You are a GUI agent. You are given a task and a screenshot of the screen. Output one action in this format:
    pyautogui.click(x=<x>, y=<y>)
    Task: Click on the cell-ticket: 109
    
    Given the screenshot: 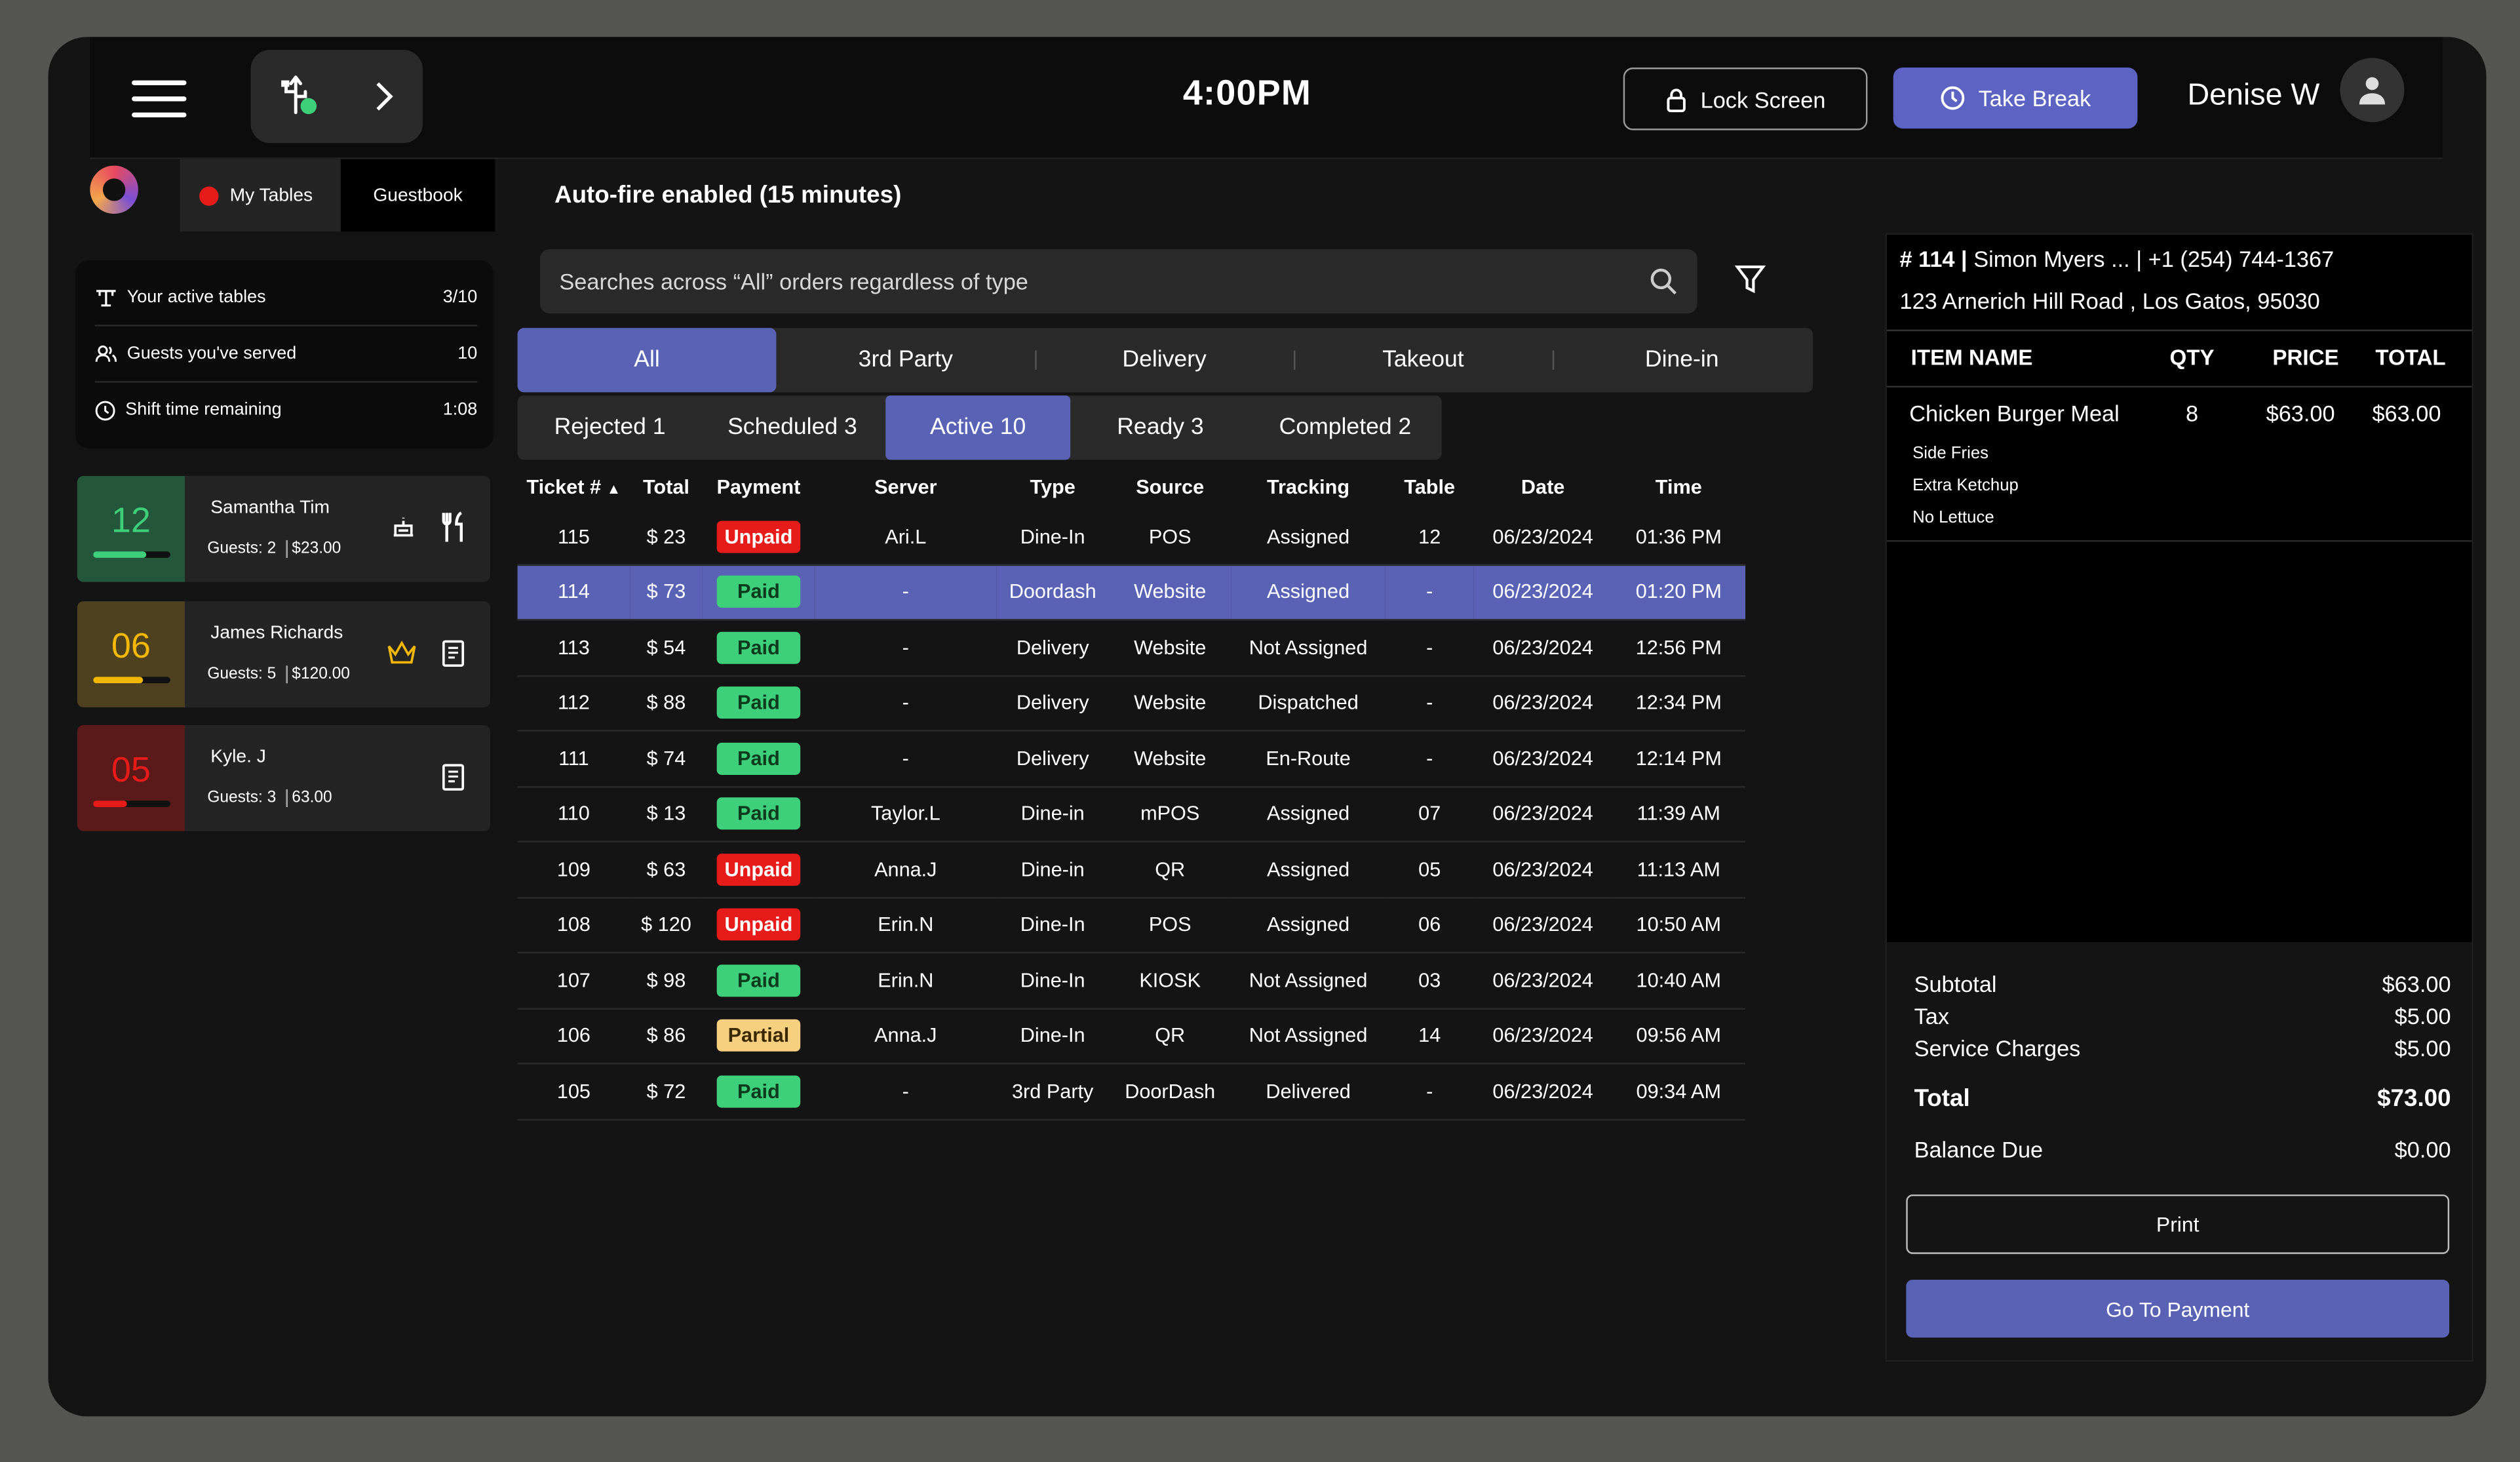 What is the action you would take?
    pyautogui.click(x=573, y=869)
    